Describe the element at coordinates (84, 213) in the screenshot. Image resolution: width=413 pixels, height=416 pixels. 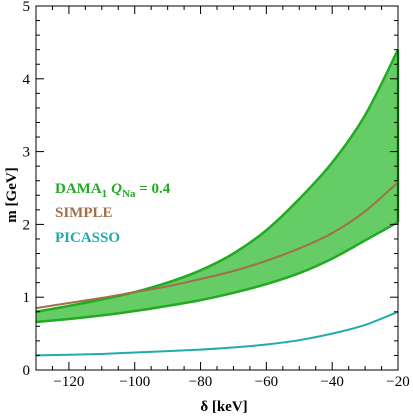
I see `legend-simple: SIMPLE` at that location.